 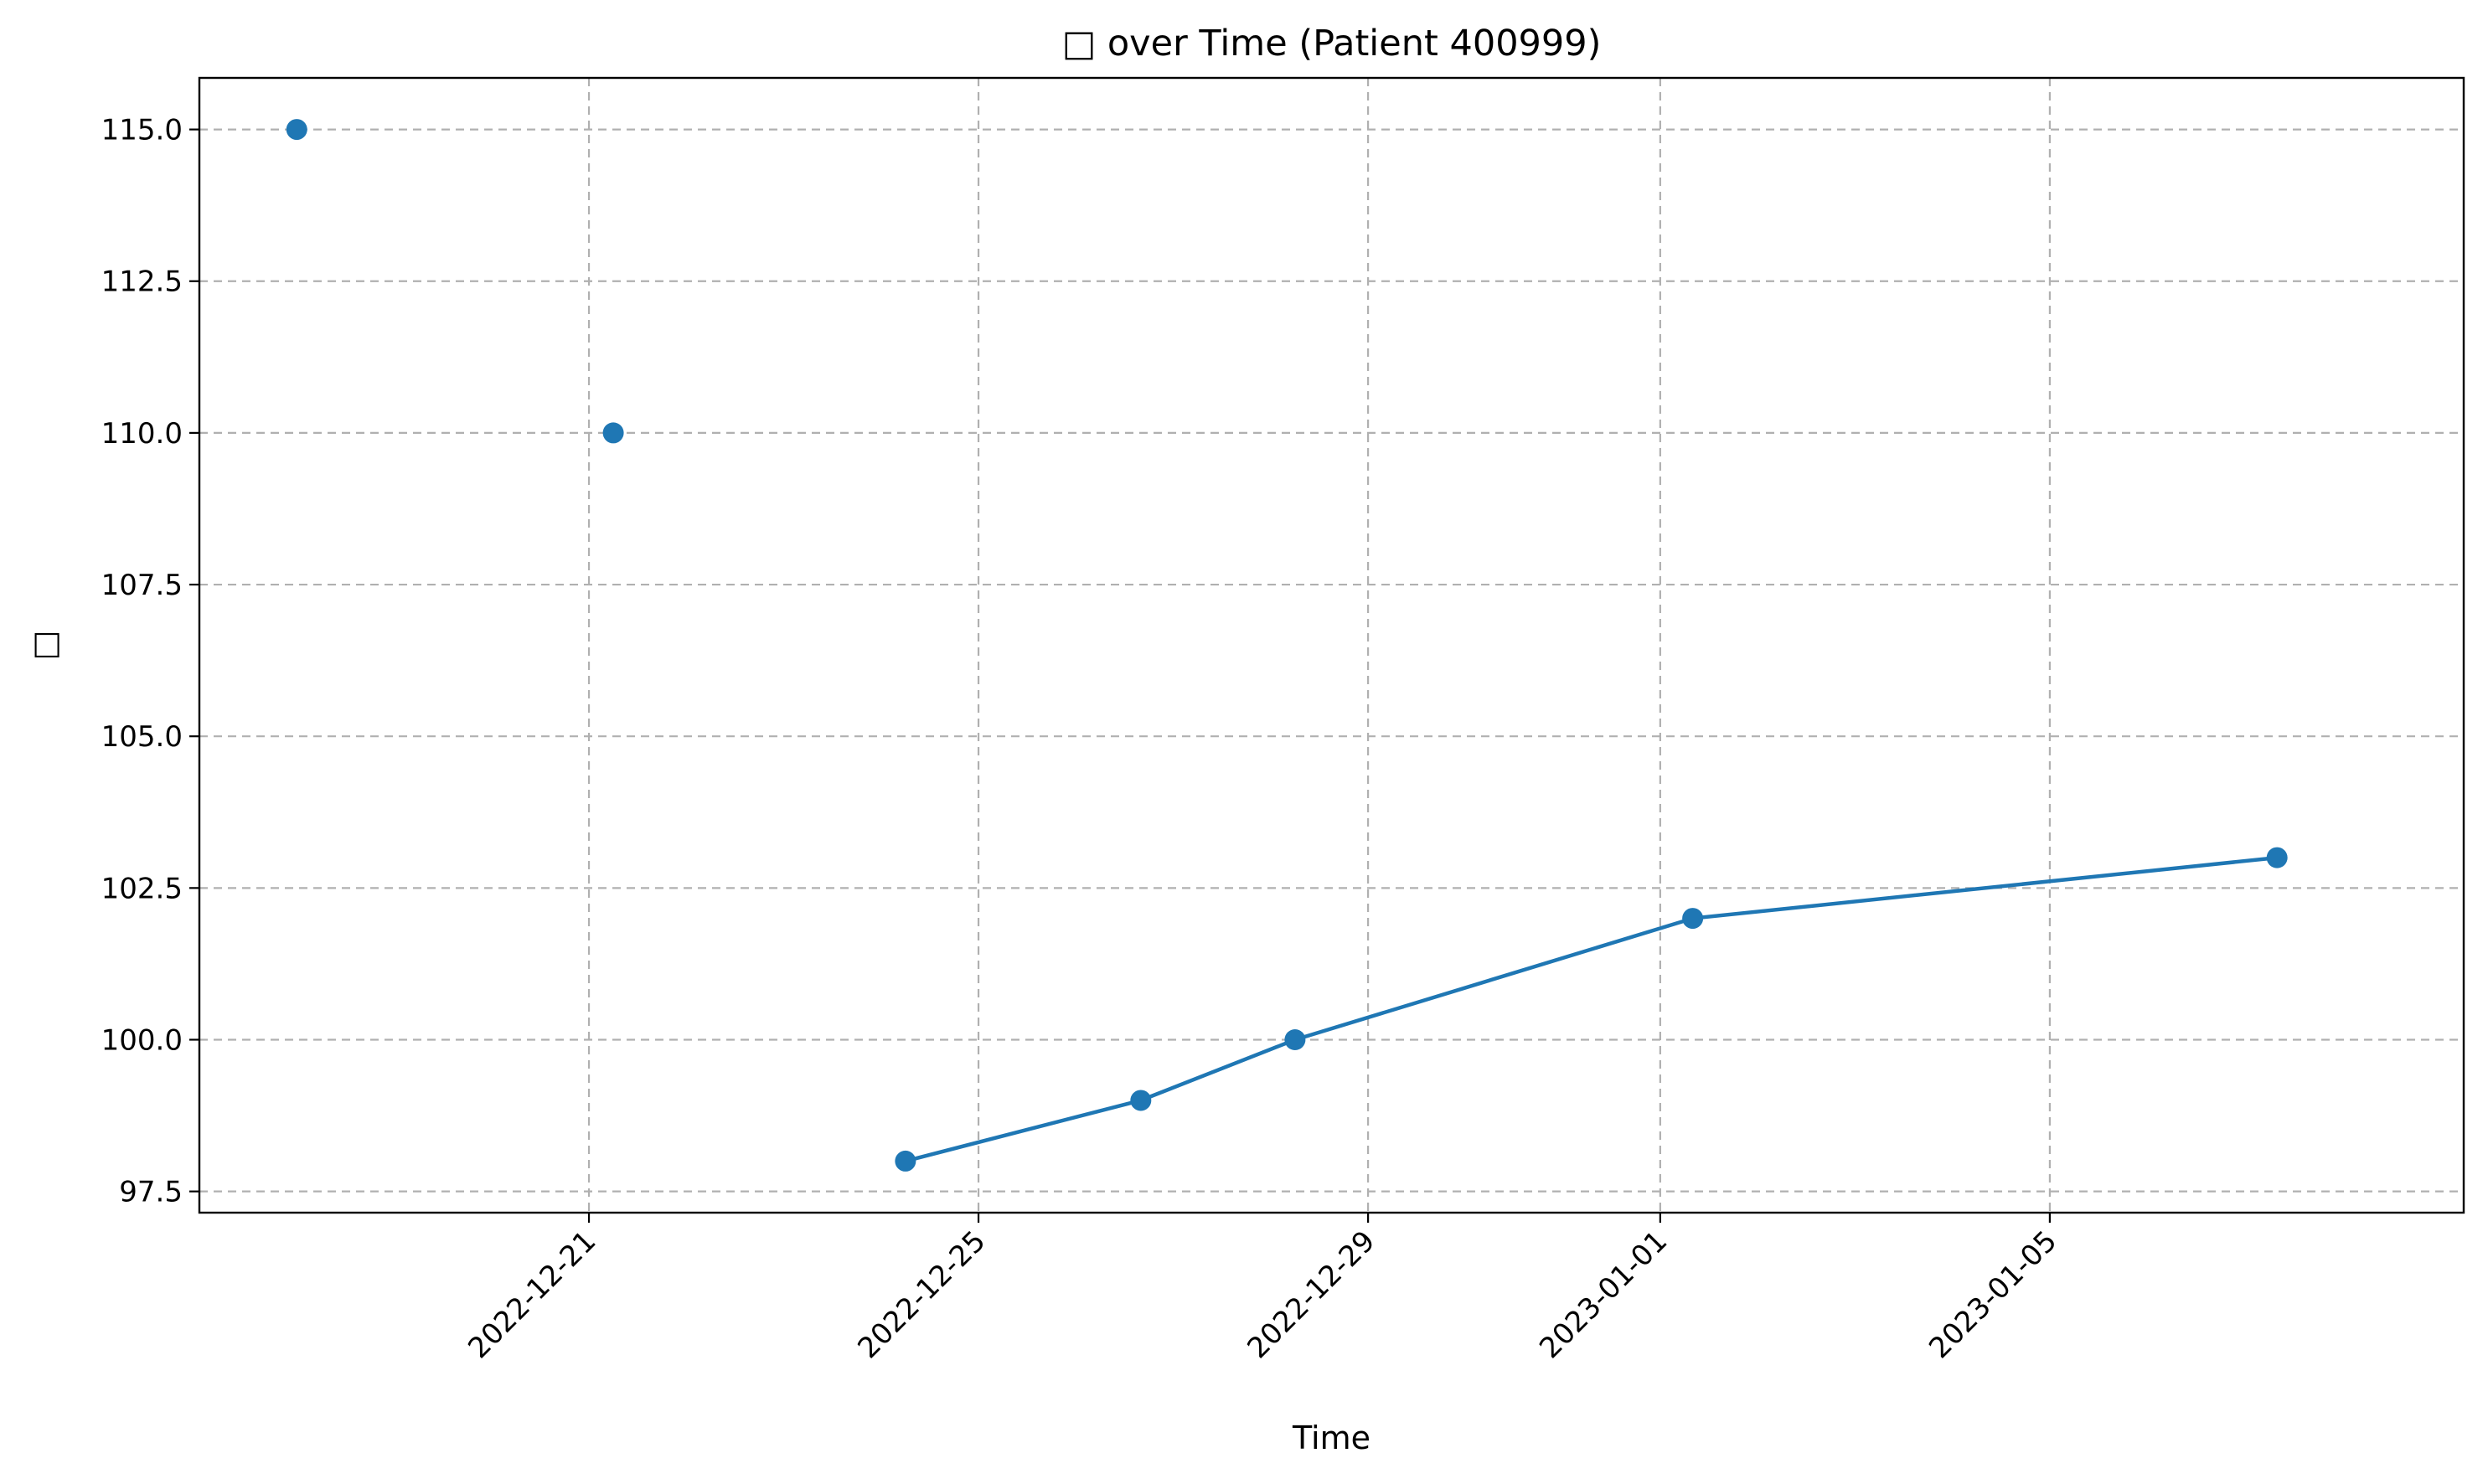 What do you see at coordinates (142, 737) in the screenshot?
I see `y-tick-label: 105.0` at bounding box center [142, 737].